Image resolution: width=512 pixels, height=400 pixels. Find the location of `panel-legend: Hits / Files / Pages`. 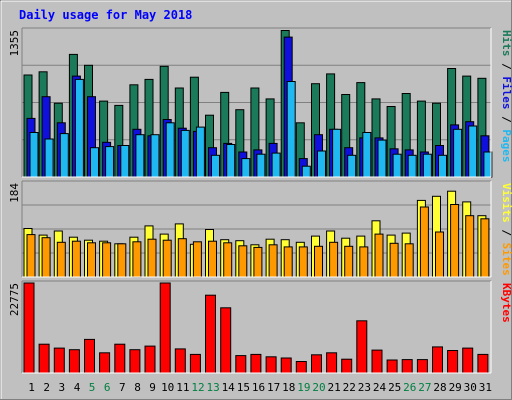

panel-legend: Hits / Files / Pages is located at coordinates (506, 96).